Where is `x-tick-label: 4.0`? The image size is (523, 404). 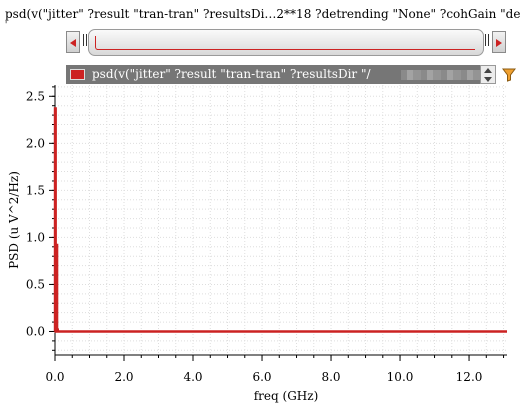 x-tick-label: 4.0 is located at coordinates (192, 377).